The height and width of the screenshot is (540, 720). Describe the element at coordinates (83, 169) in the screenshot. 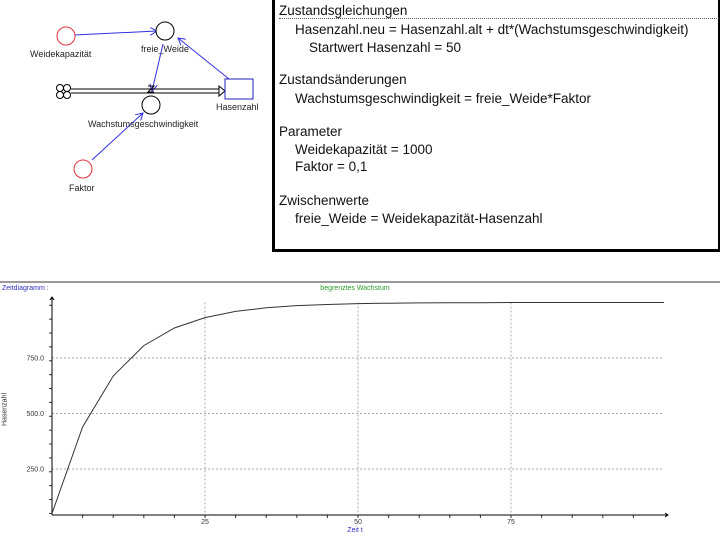

I see `node-faktor` at that location.